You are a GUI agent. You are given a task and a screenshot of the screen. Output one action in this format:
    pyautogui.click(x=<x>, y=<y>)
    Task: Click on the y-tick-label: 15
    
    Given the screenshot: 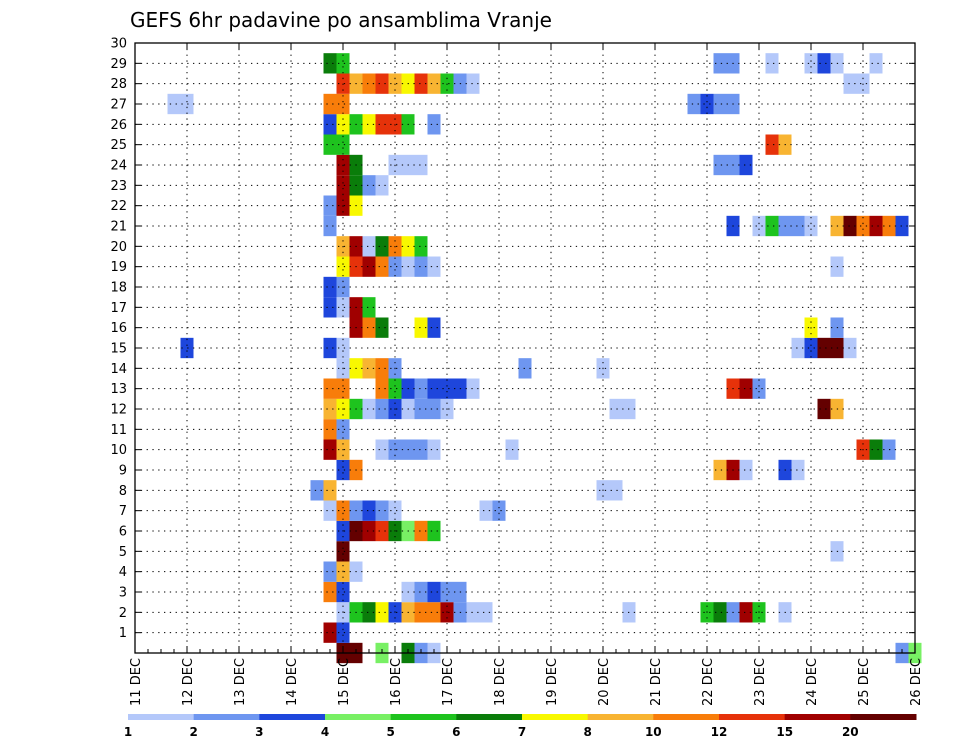 What is the action you would take?
    pyautogui.click(x=118, y=349)
    